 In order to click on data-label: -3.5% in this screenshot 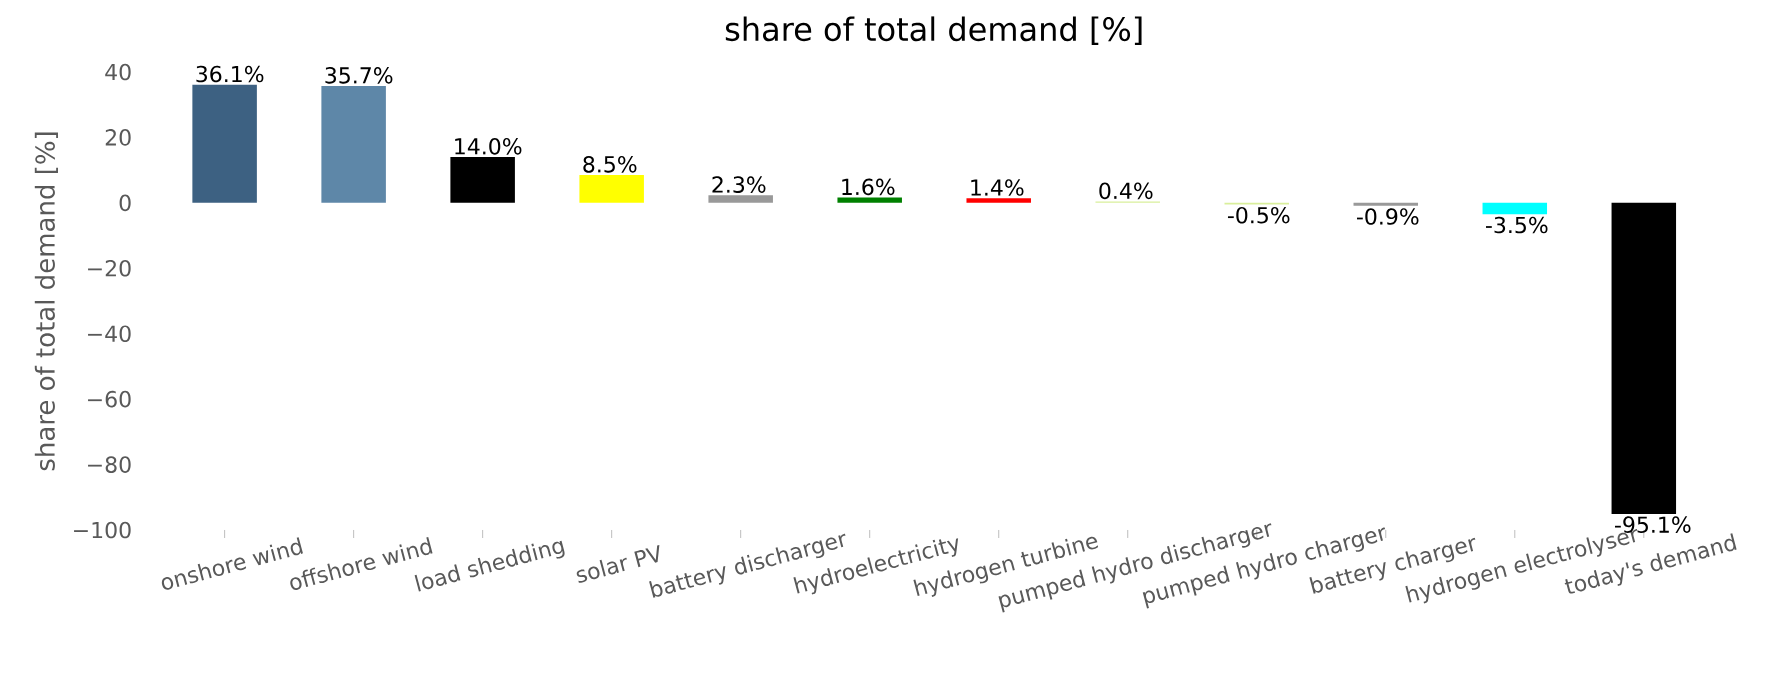, I will do `click(1517, 225)`.